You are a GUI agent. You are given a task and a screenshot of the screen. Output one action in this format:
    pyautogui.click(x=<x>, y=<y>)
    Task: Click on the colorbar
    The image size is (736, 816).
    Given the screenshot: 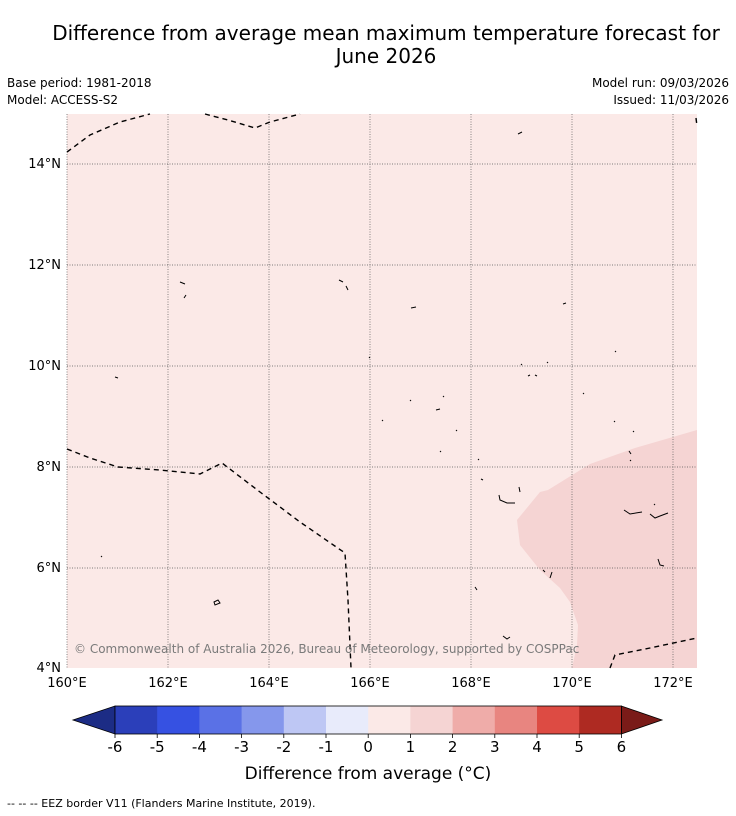 What is the action you would take?
    pyautogui.click(x=367, y=720)
    